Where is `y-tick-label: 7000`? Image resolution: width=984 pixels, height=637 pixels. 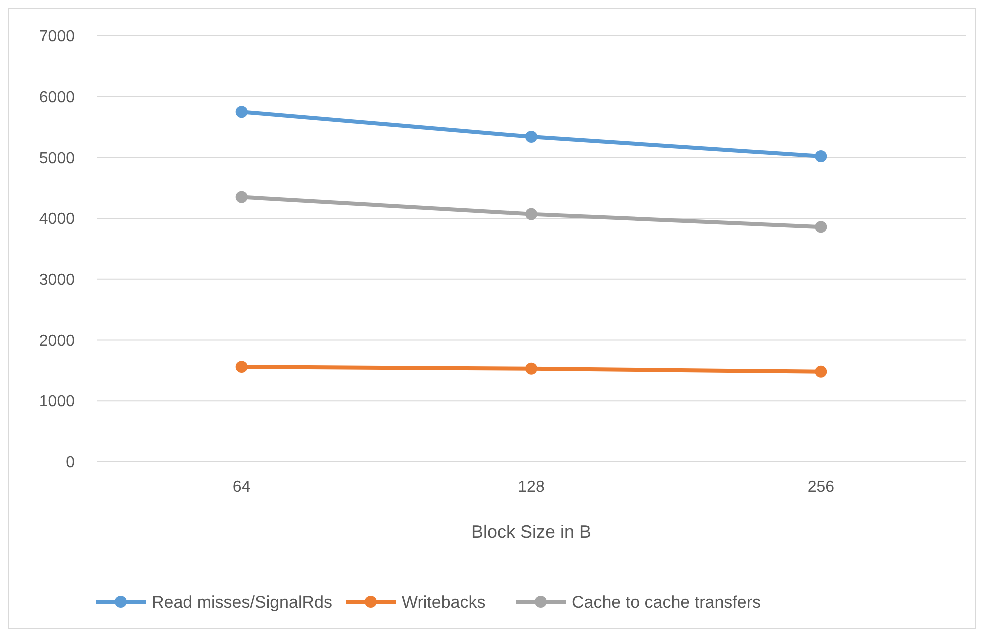
y-tick-label: 7000 is located at coordinates (57, 37).